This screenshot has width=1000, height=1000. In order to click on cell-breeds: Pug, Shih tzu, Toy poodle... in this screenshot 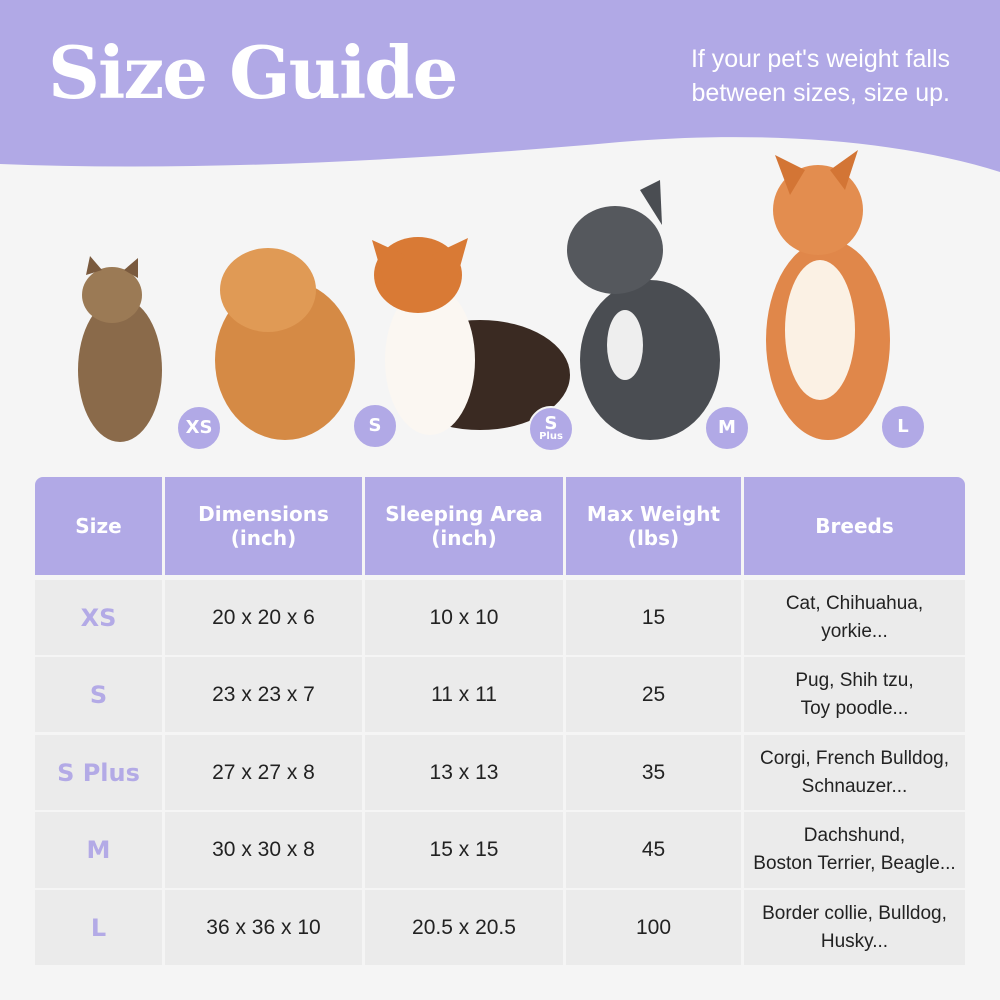, I will do `click(854, 694)`.